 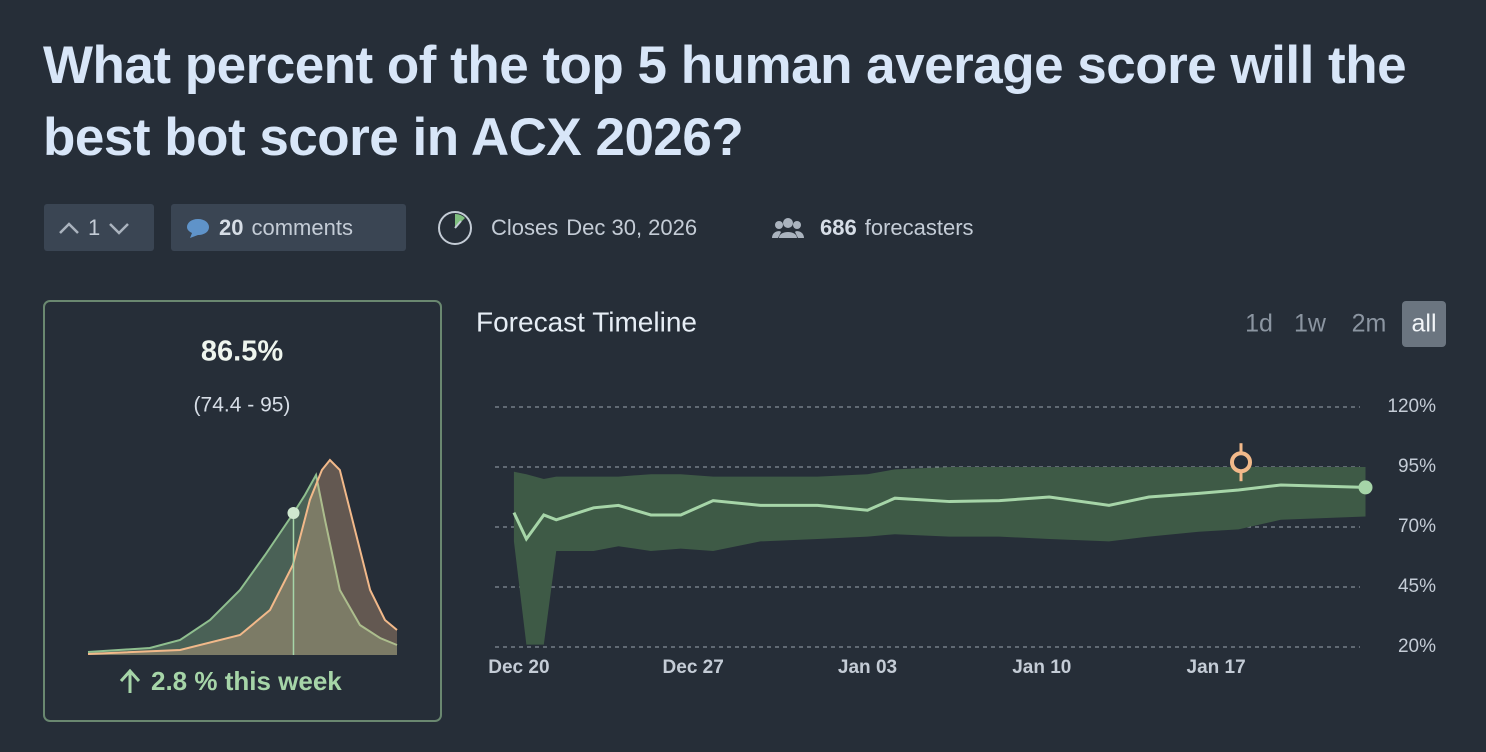 I want to click on upvote, so click(x=69, y=228).